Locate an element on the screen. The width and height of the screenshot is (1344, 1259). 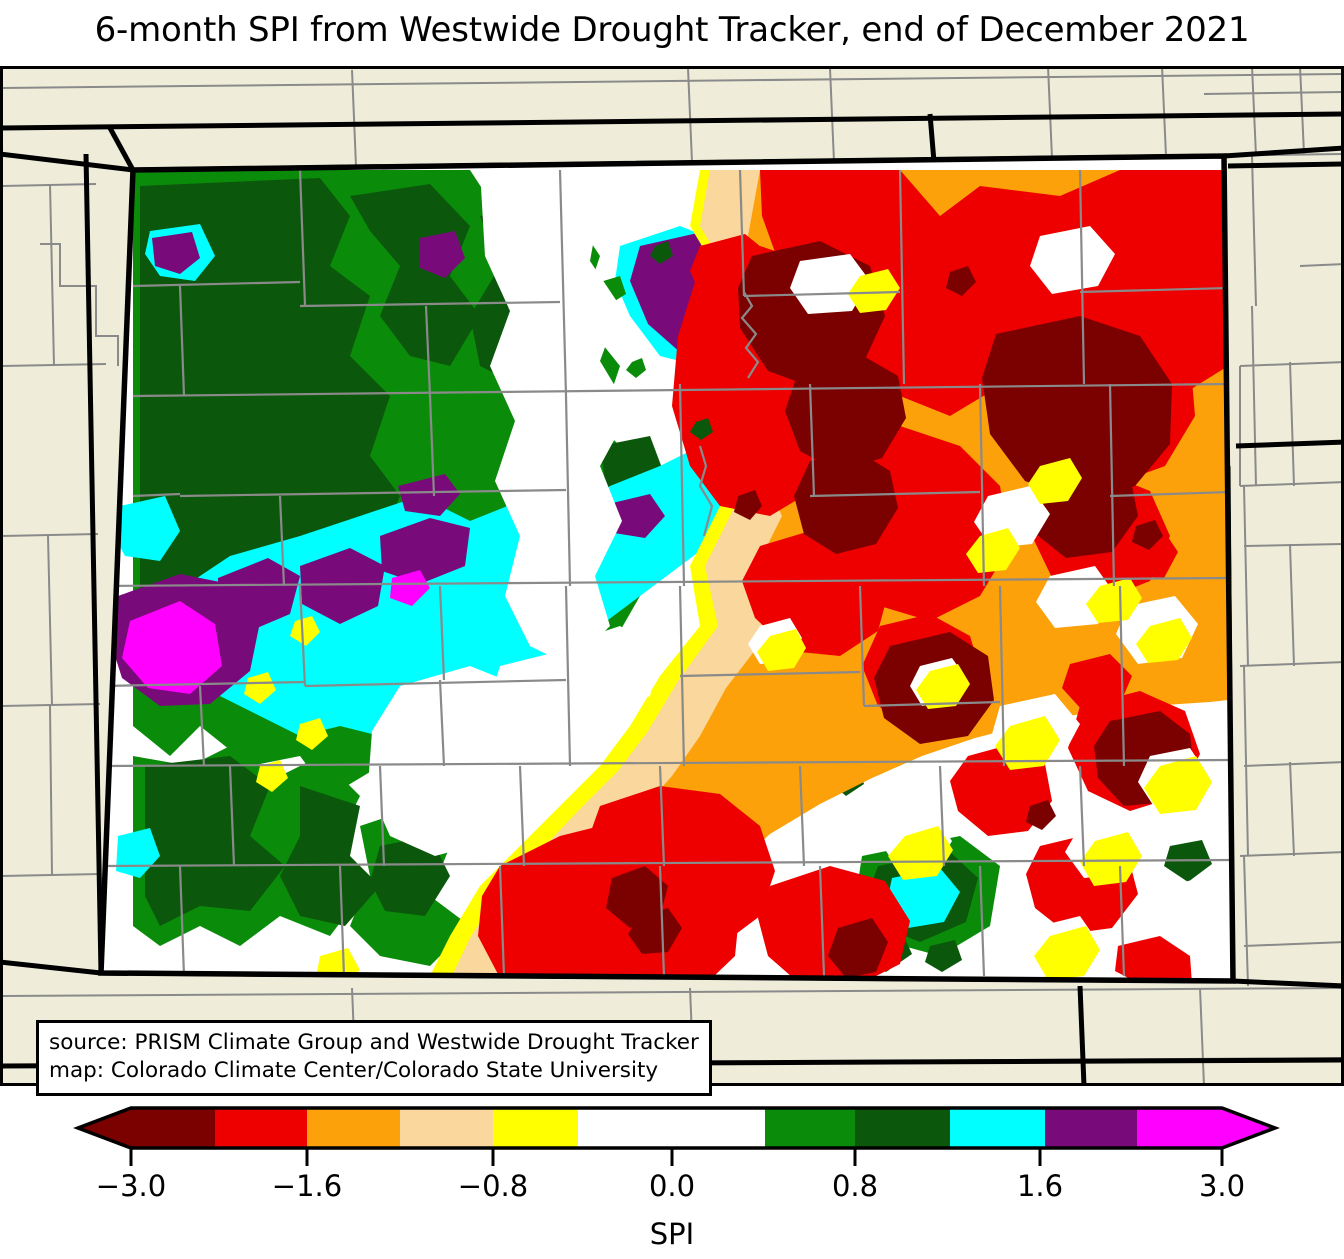
colorbar-ticks is located at coordinates (676, 1157).